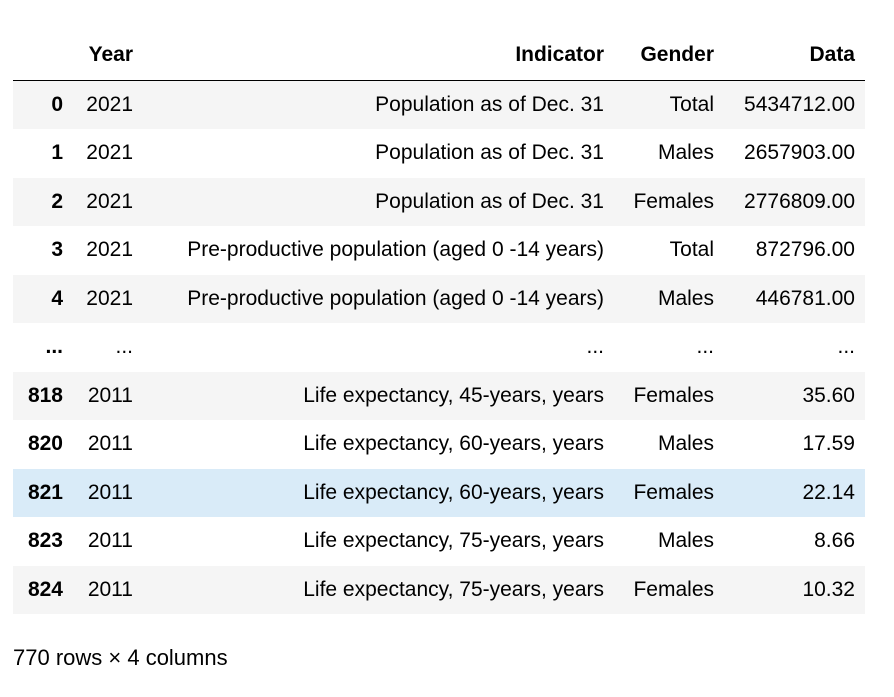 Image resolution: width=894 pixels, height=697 pixels. I want to click on row-index: 3, so click(57, 250).